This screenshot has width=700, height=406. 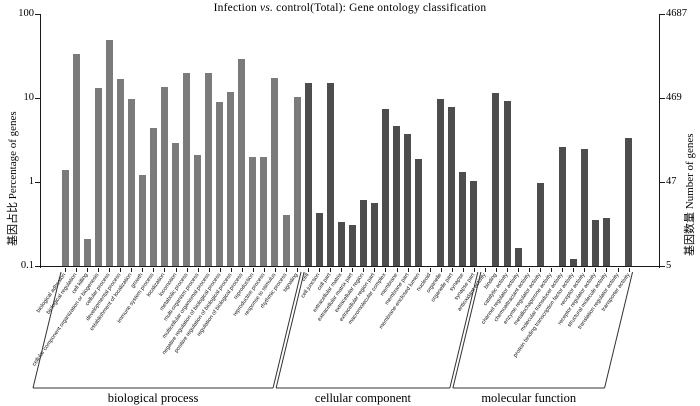 I want to click on y-axis-left-line, so click(x=40, y=141).